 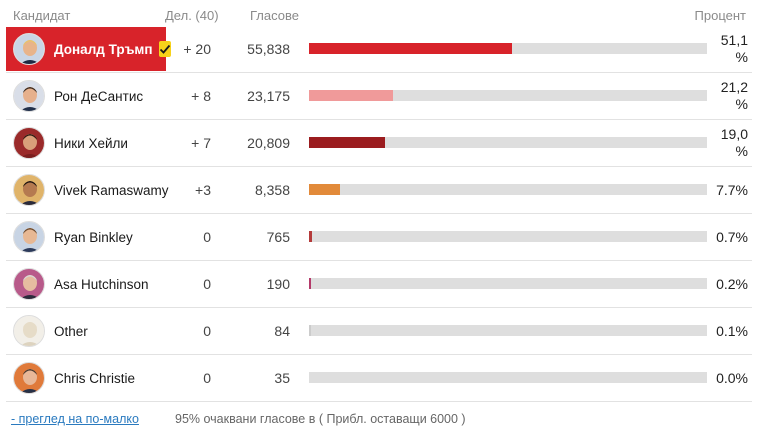 I want to click on header-votes: Гласове, so click(x=274, y=15).